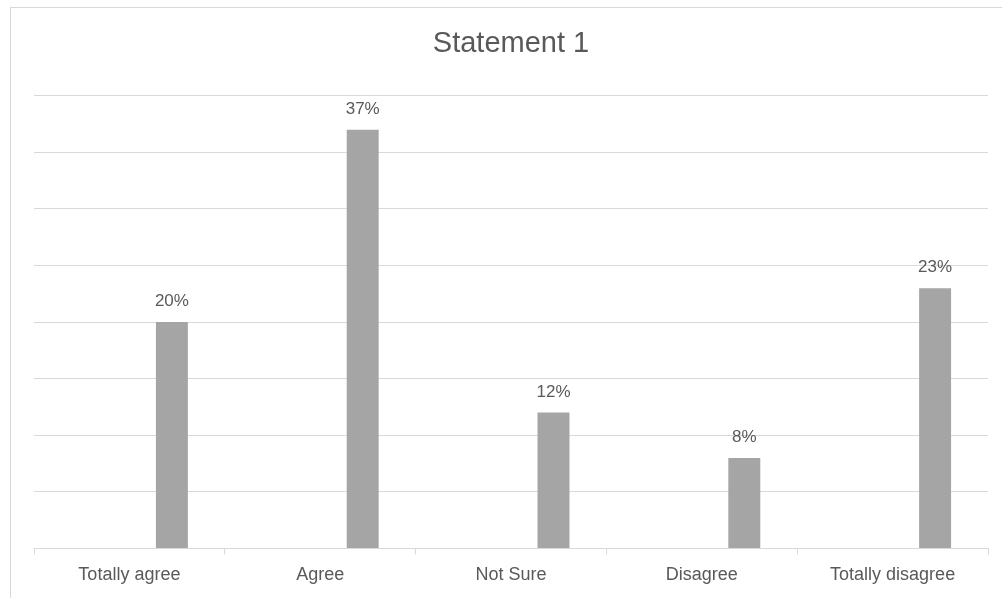 Image resolution: width=1002 pixels, height=598 pixels. Describe the element at coordinates (935, 267) in the screenshot. I see `data-label: 23%` at that location.